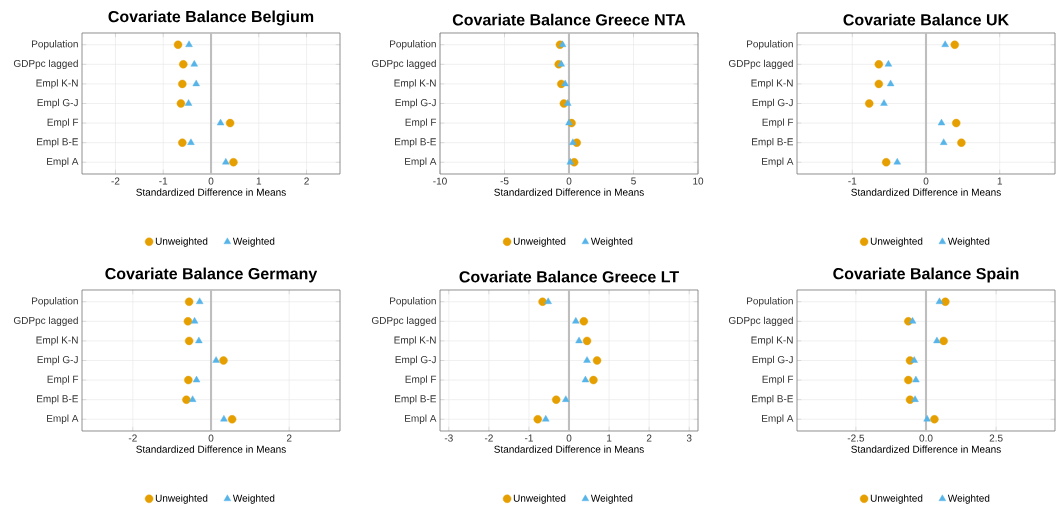  What do you see at coordinates (504, 181) in the screenshot?
I see `x-tick-label: -5` at bounding box center [504, 181].